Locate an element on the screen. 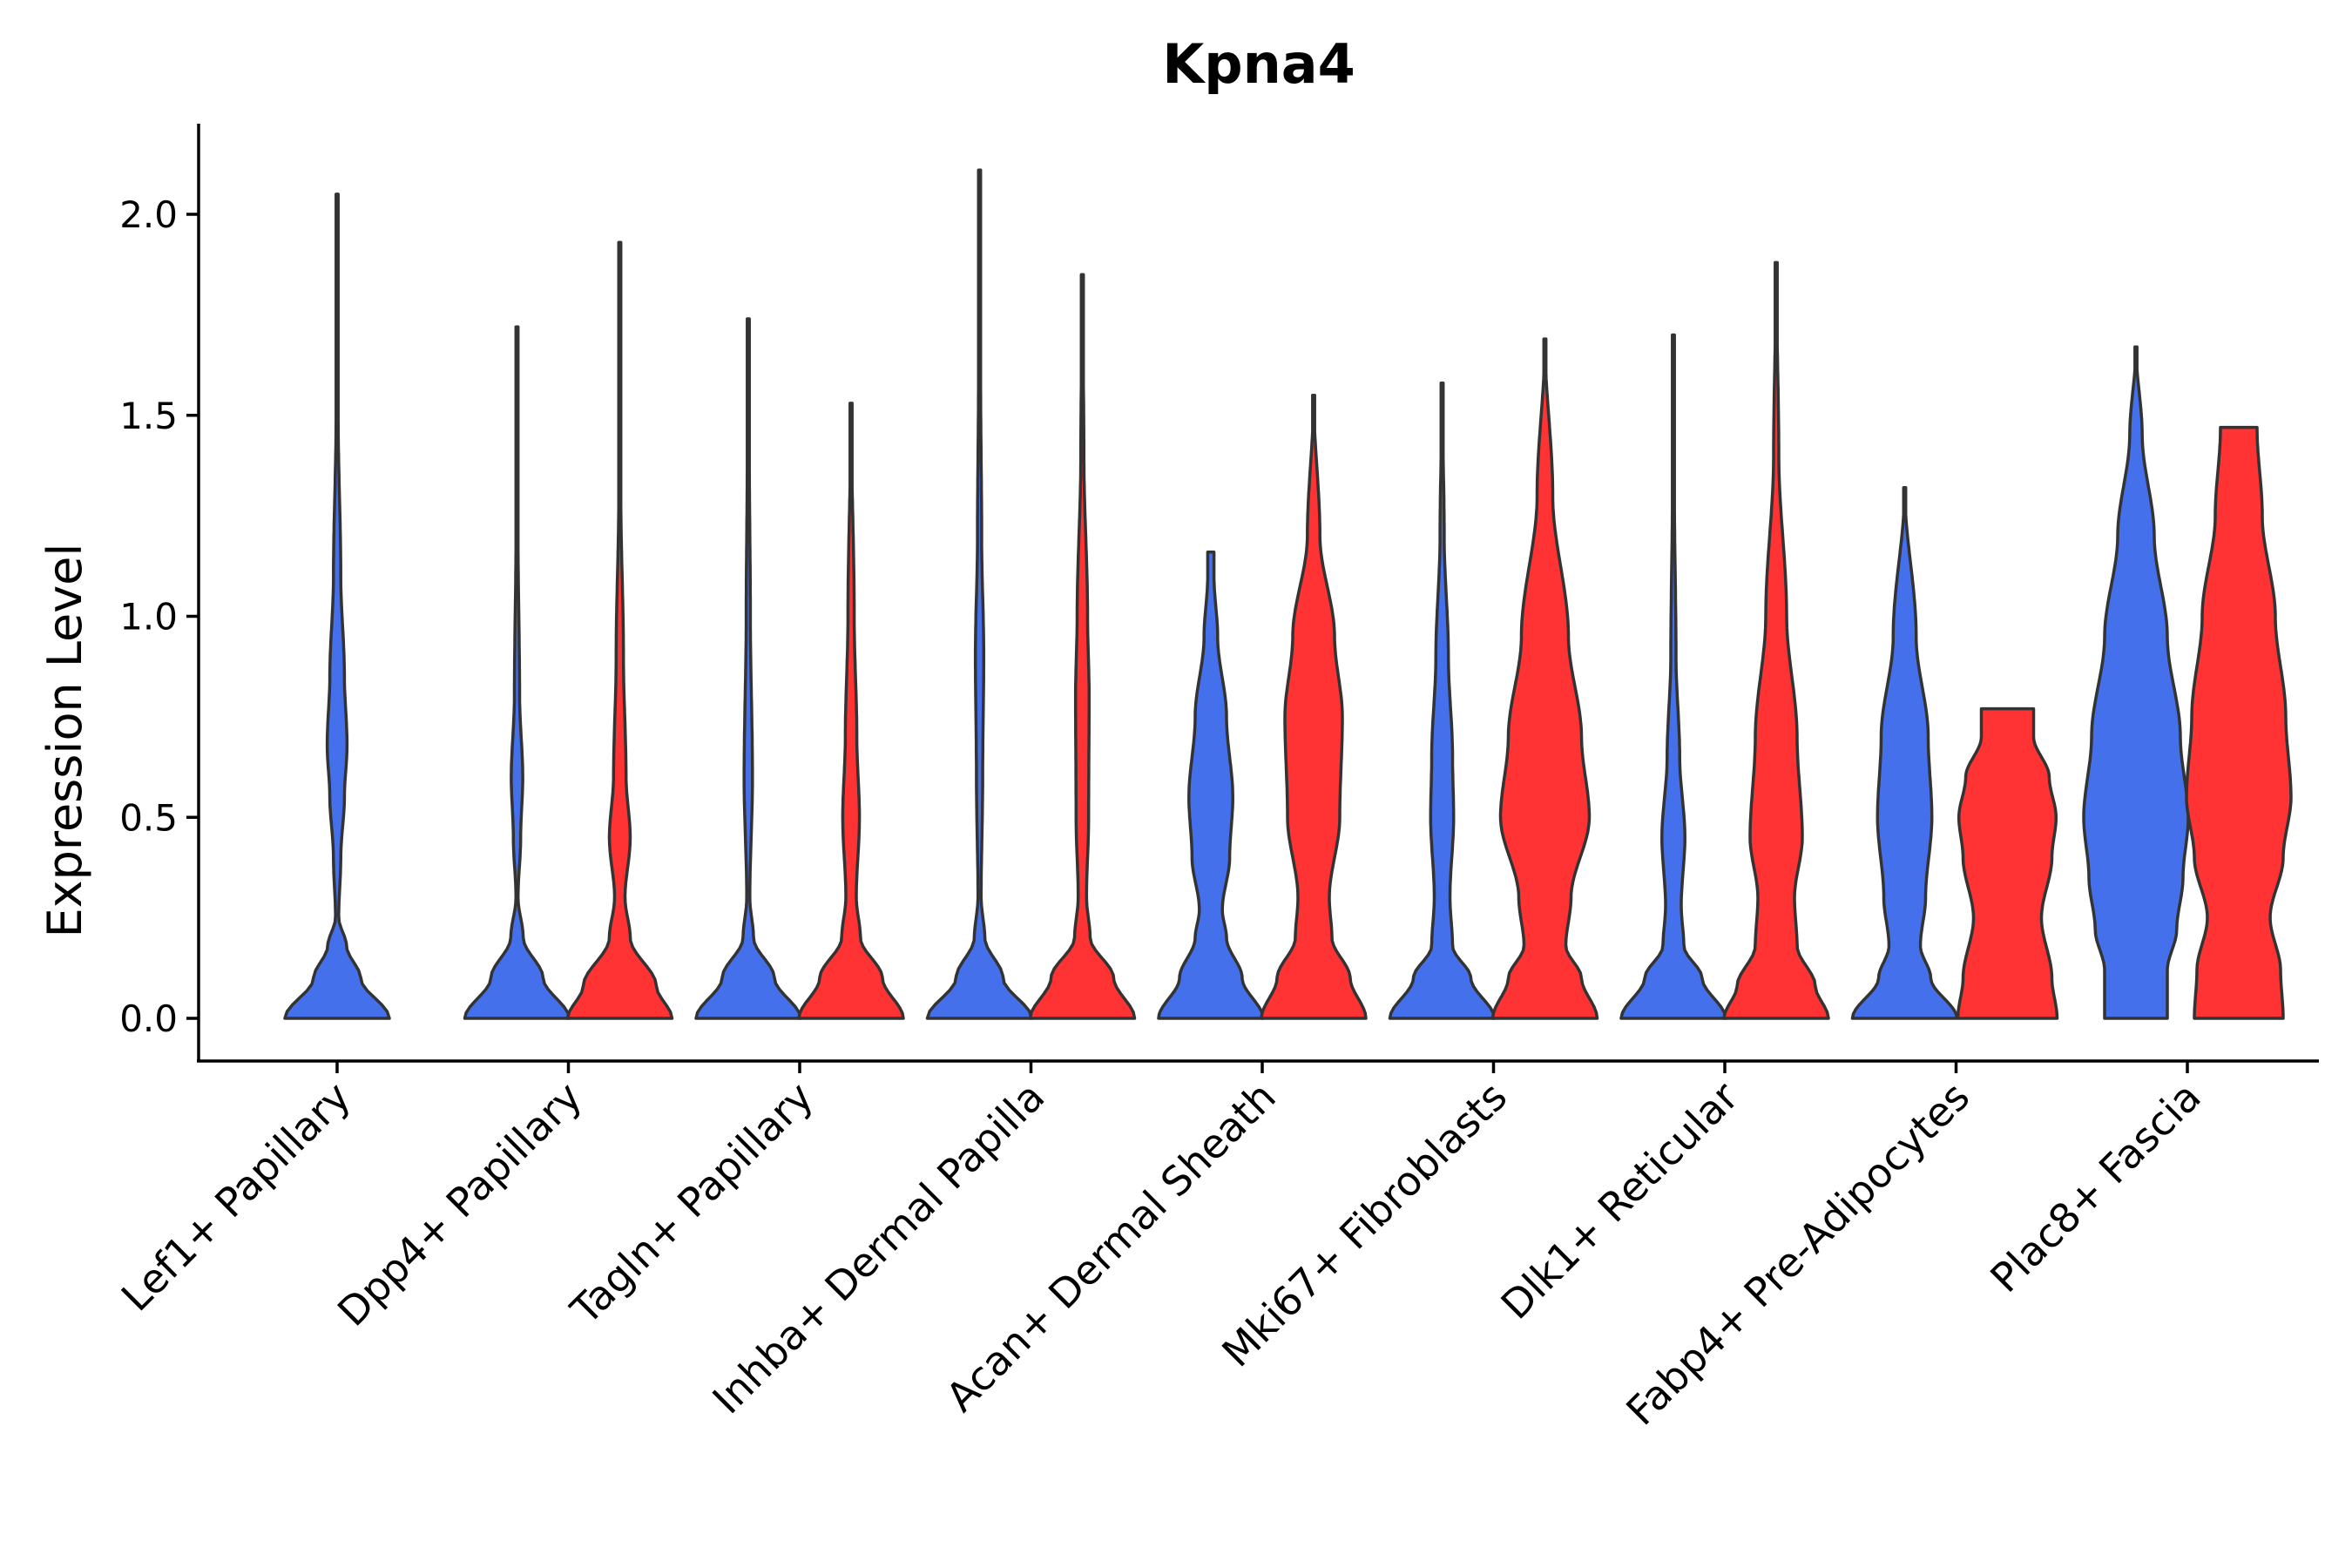 Image resolution: width=2352 pixels, height=1568 pixels. y-axis-label: Expression Level is located at coordinates (64, 741).